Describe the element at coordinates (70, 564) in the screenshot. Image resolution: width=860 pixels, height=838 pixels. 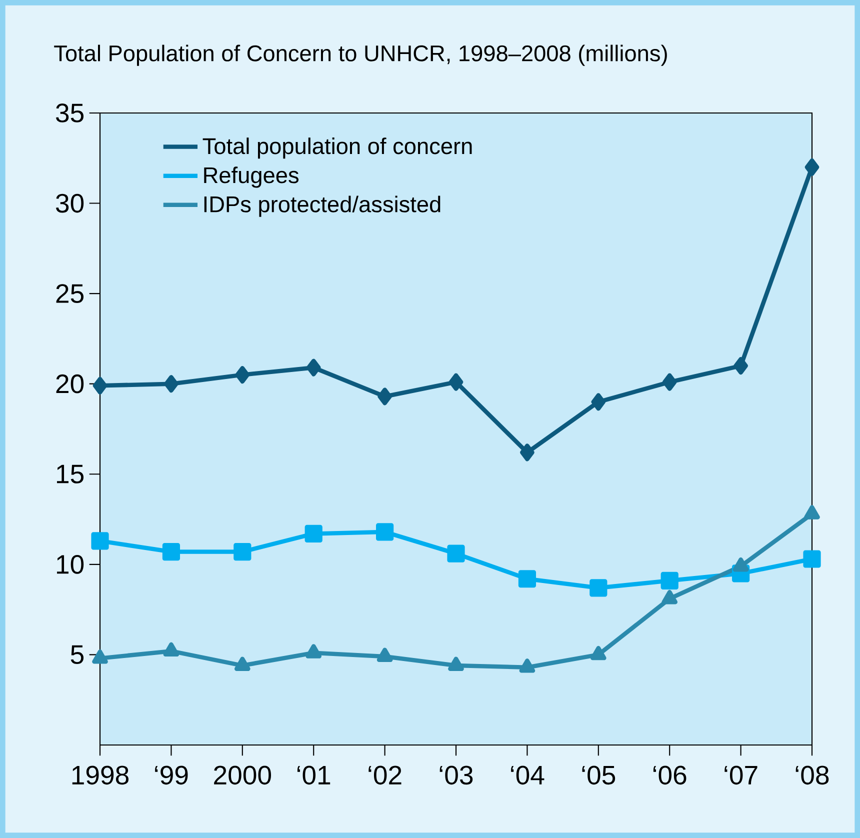
I see `y-tick-label: 10` at that location.